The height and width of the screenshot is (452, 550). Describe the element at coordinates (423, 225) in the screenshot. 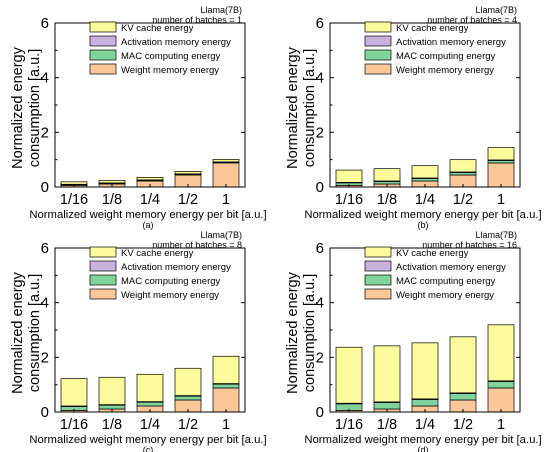

I see `panel-label: (b)` at that location.